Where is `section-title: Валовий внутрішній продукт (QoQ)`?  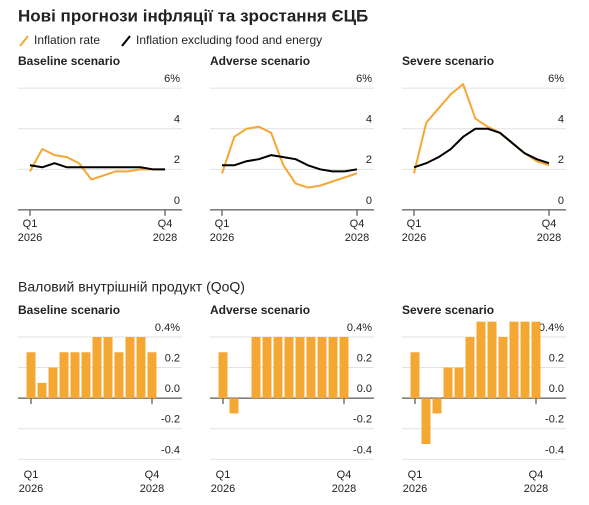 section-title: Валовий внутрішній продукт (QoQ) is located at coordinates (131, 287).